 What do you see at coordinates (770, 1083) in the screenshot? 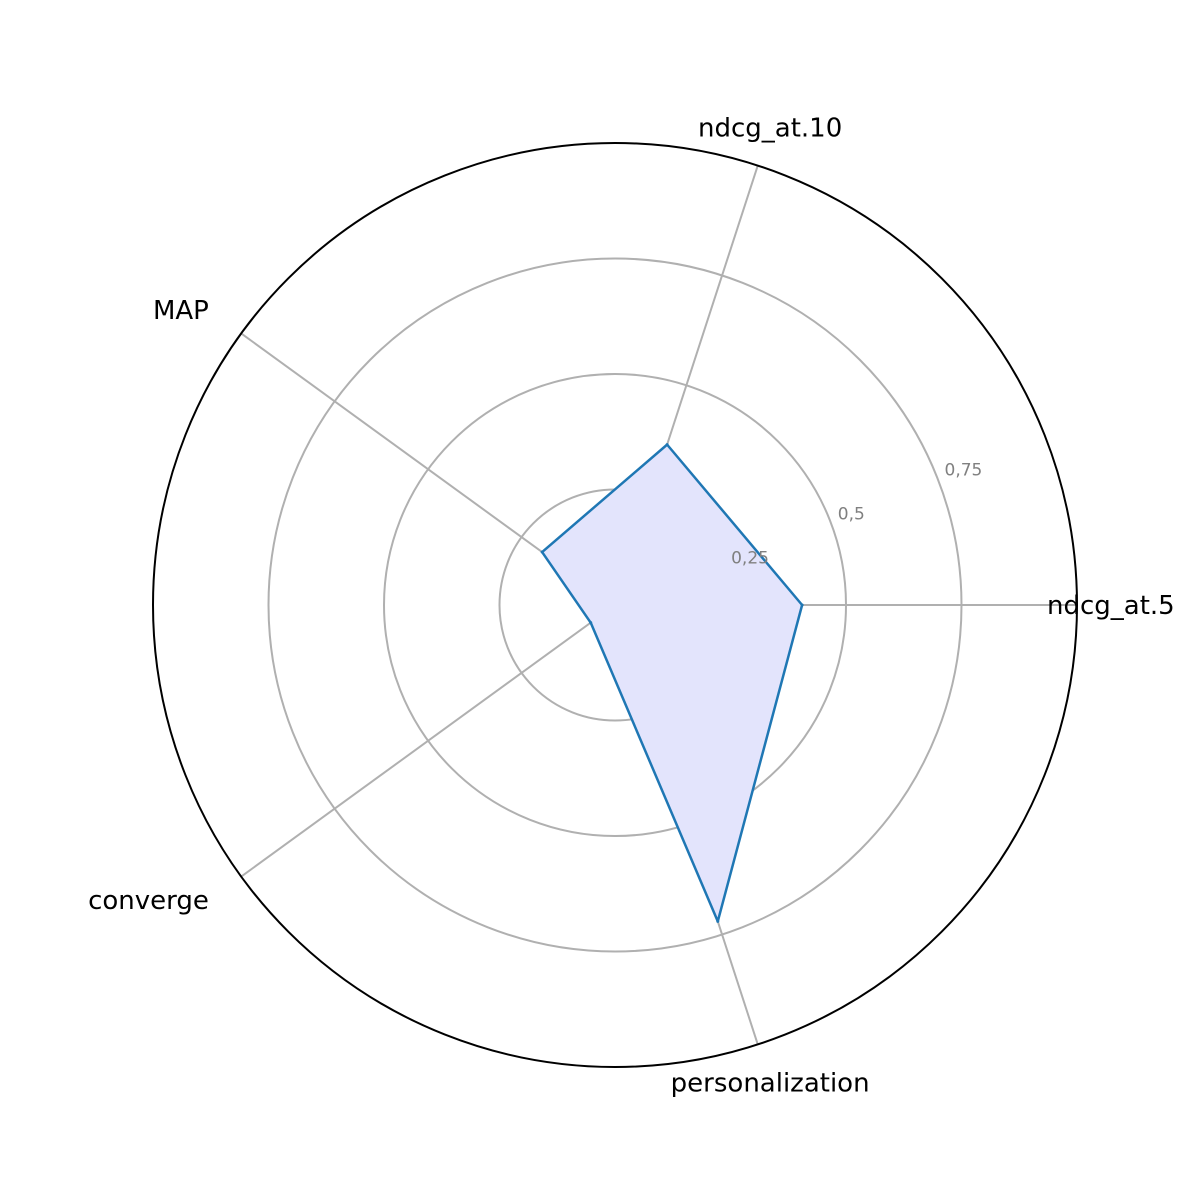
I see `axis-label-personalization: personalization` at bounding box center [770, 1083].